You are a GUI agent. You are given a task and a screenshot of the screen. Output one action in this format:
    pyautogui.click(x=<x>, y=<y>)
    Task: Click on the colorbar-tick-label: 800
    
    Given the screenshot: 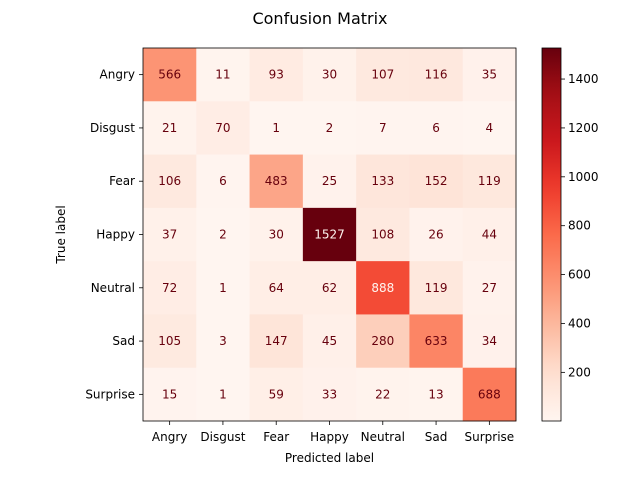 What is the action you would take?
    pyautogui.click(x=579, y=226)
    